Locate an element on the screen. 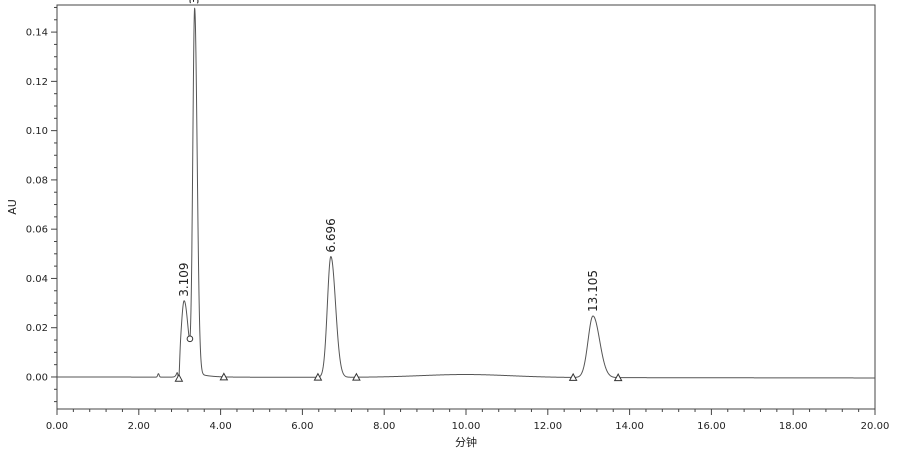 The image size is (900, 454). baseline-markers is located at coordinates (398, 358).